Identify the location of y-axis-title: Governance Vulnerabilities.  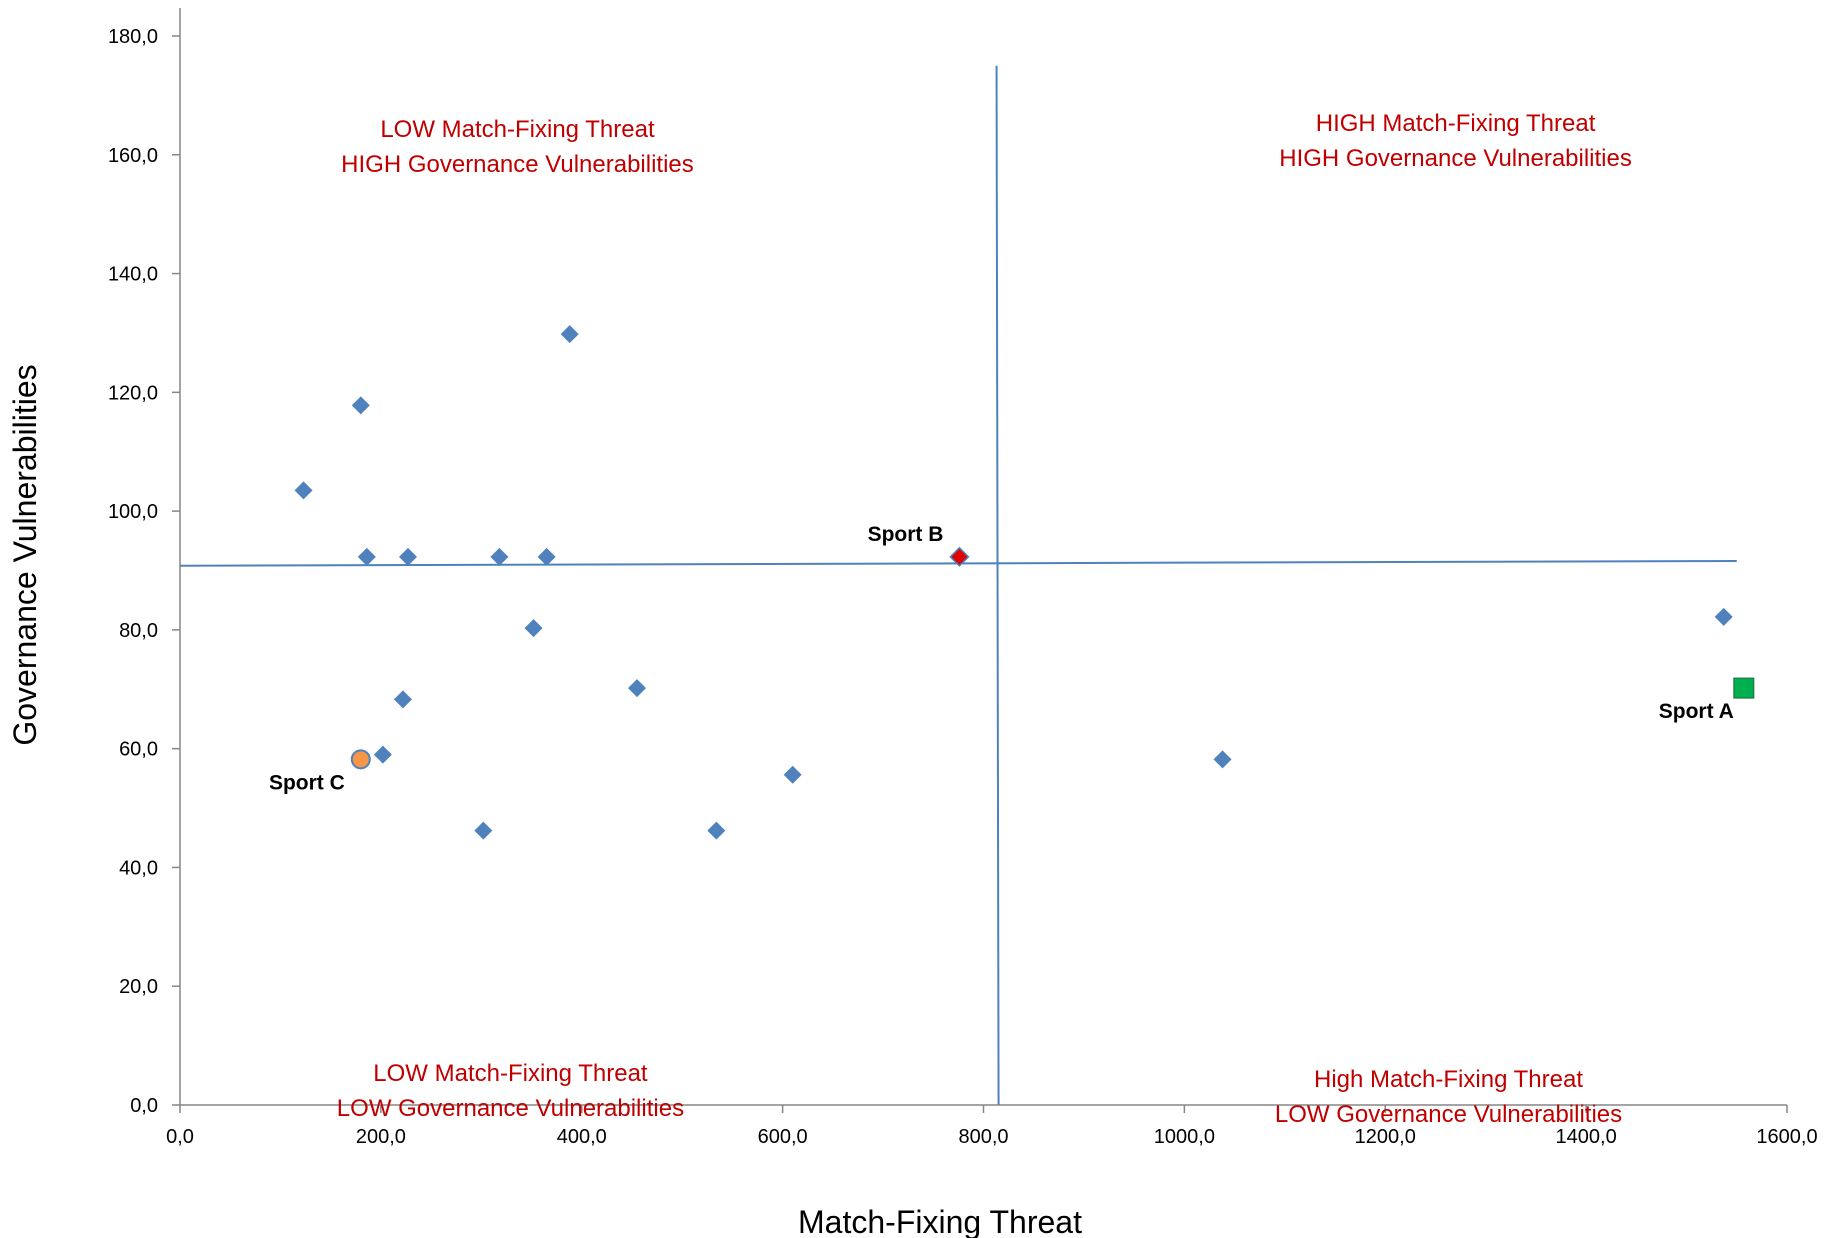
(25, 554).